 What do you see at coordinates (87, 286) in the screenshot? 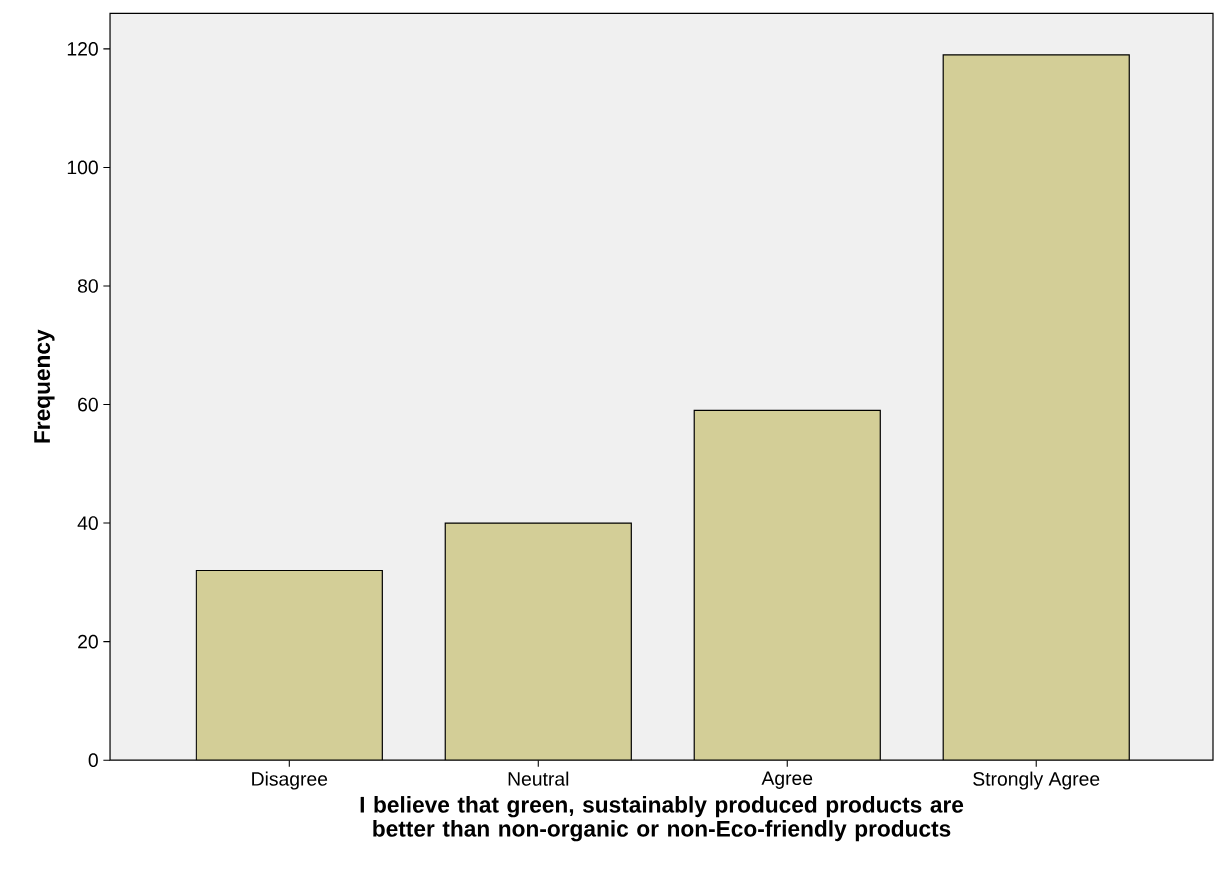
I see `y-tick-label: 80` at bounding box center [87, 286].